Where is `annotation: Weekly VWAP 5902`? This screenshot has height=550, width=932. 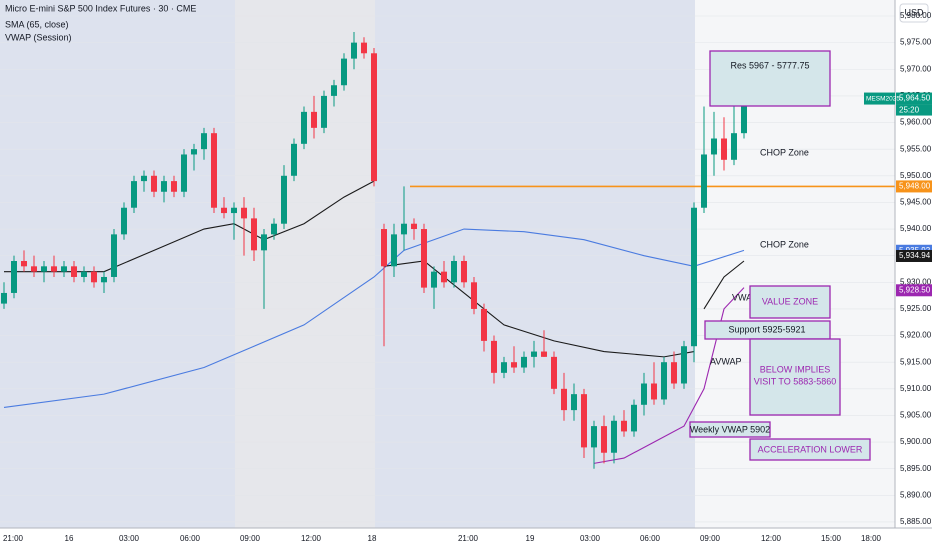 annotation: Weekly VWAP 5902 is located at coordinates (730, 429).